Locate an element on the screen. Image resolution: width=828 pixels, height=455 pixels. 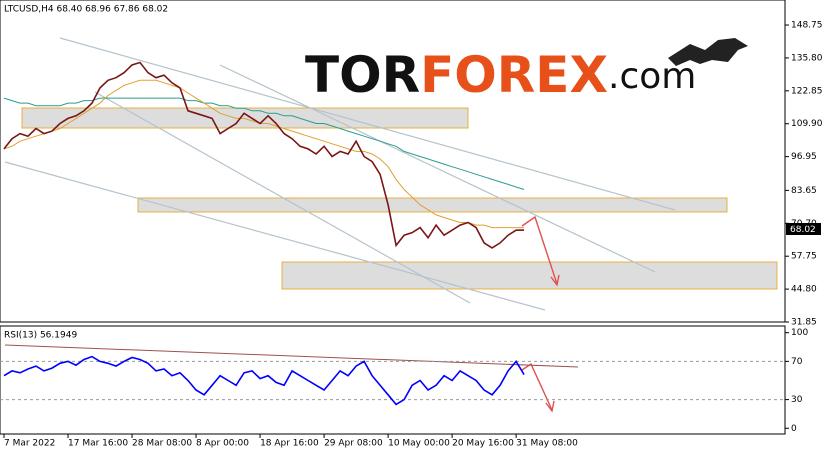
x-tick-label: 8 Apr 00:00 is located at coordinates (222, 444).